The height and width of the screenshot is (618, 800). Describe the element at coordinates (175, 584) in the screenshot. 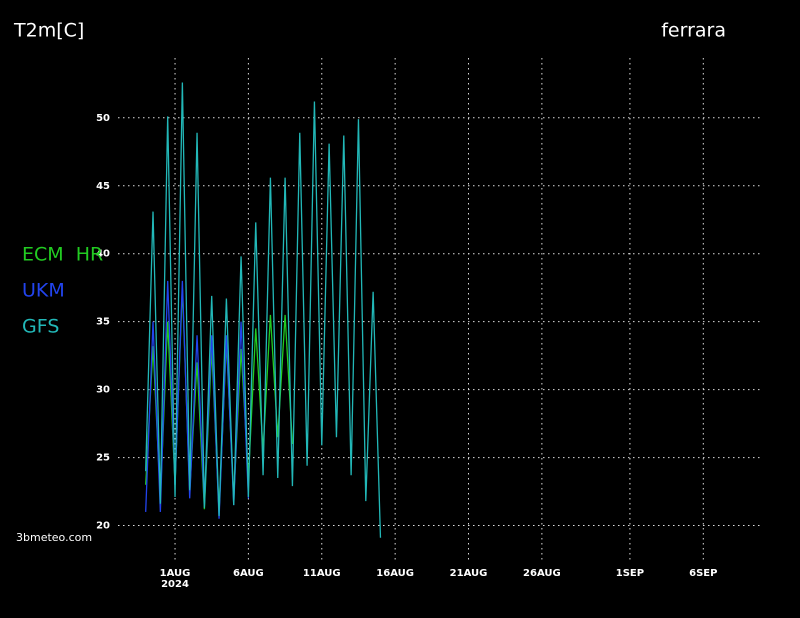

I see `x-tick-year: 2024` at that location.